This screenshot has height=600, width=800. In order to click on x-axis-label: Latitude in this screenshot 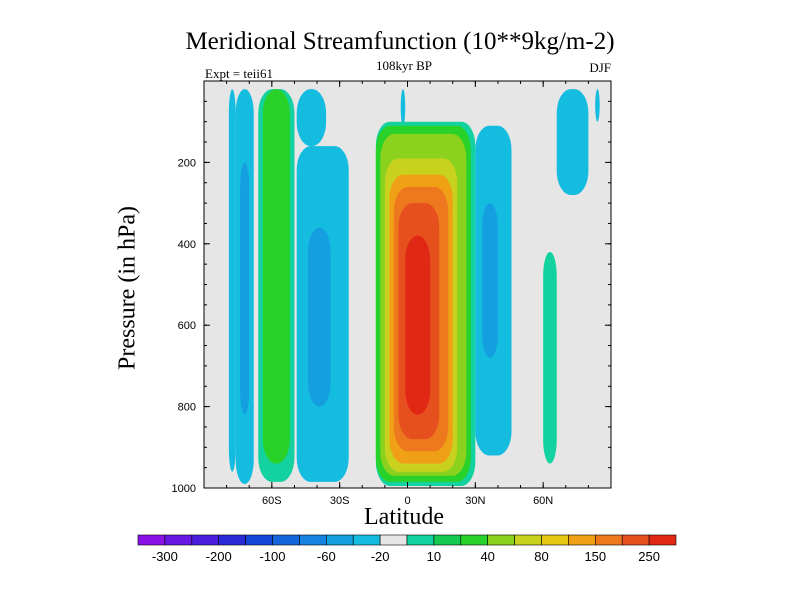, I will do `click(404, 517)`.